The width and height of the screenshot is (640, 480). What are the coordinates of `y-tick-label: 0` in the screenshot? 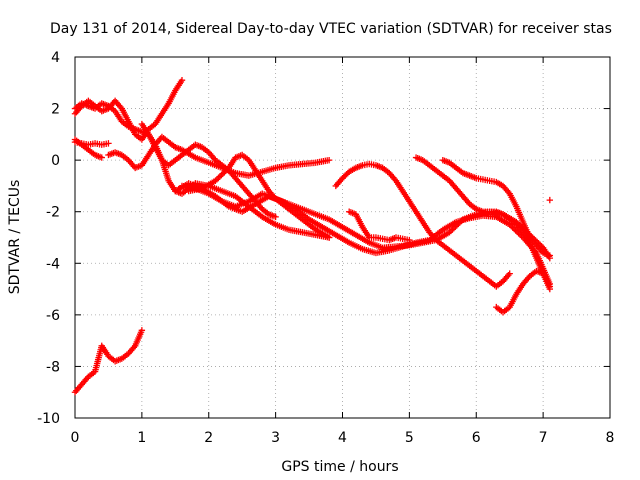 It's located at (55, 161).